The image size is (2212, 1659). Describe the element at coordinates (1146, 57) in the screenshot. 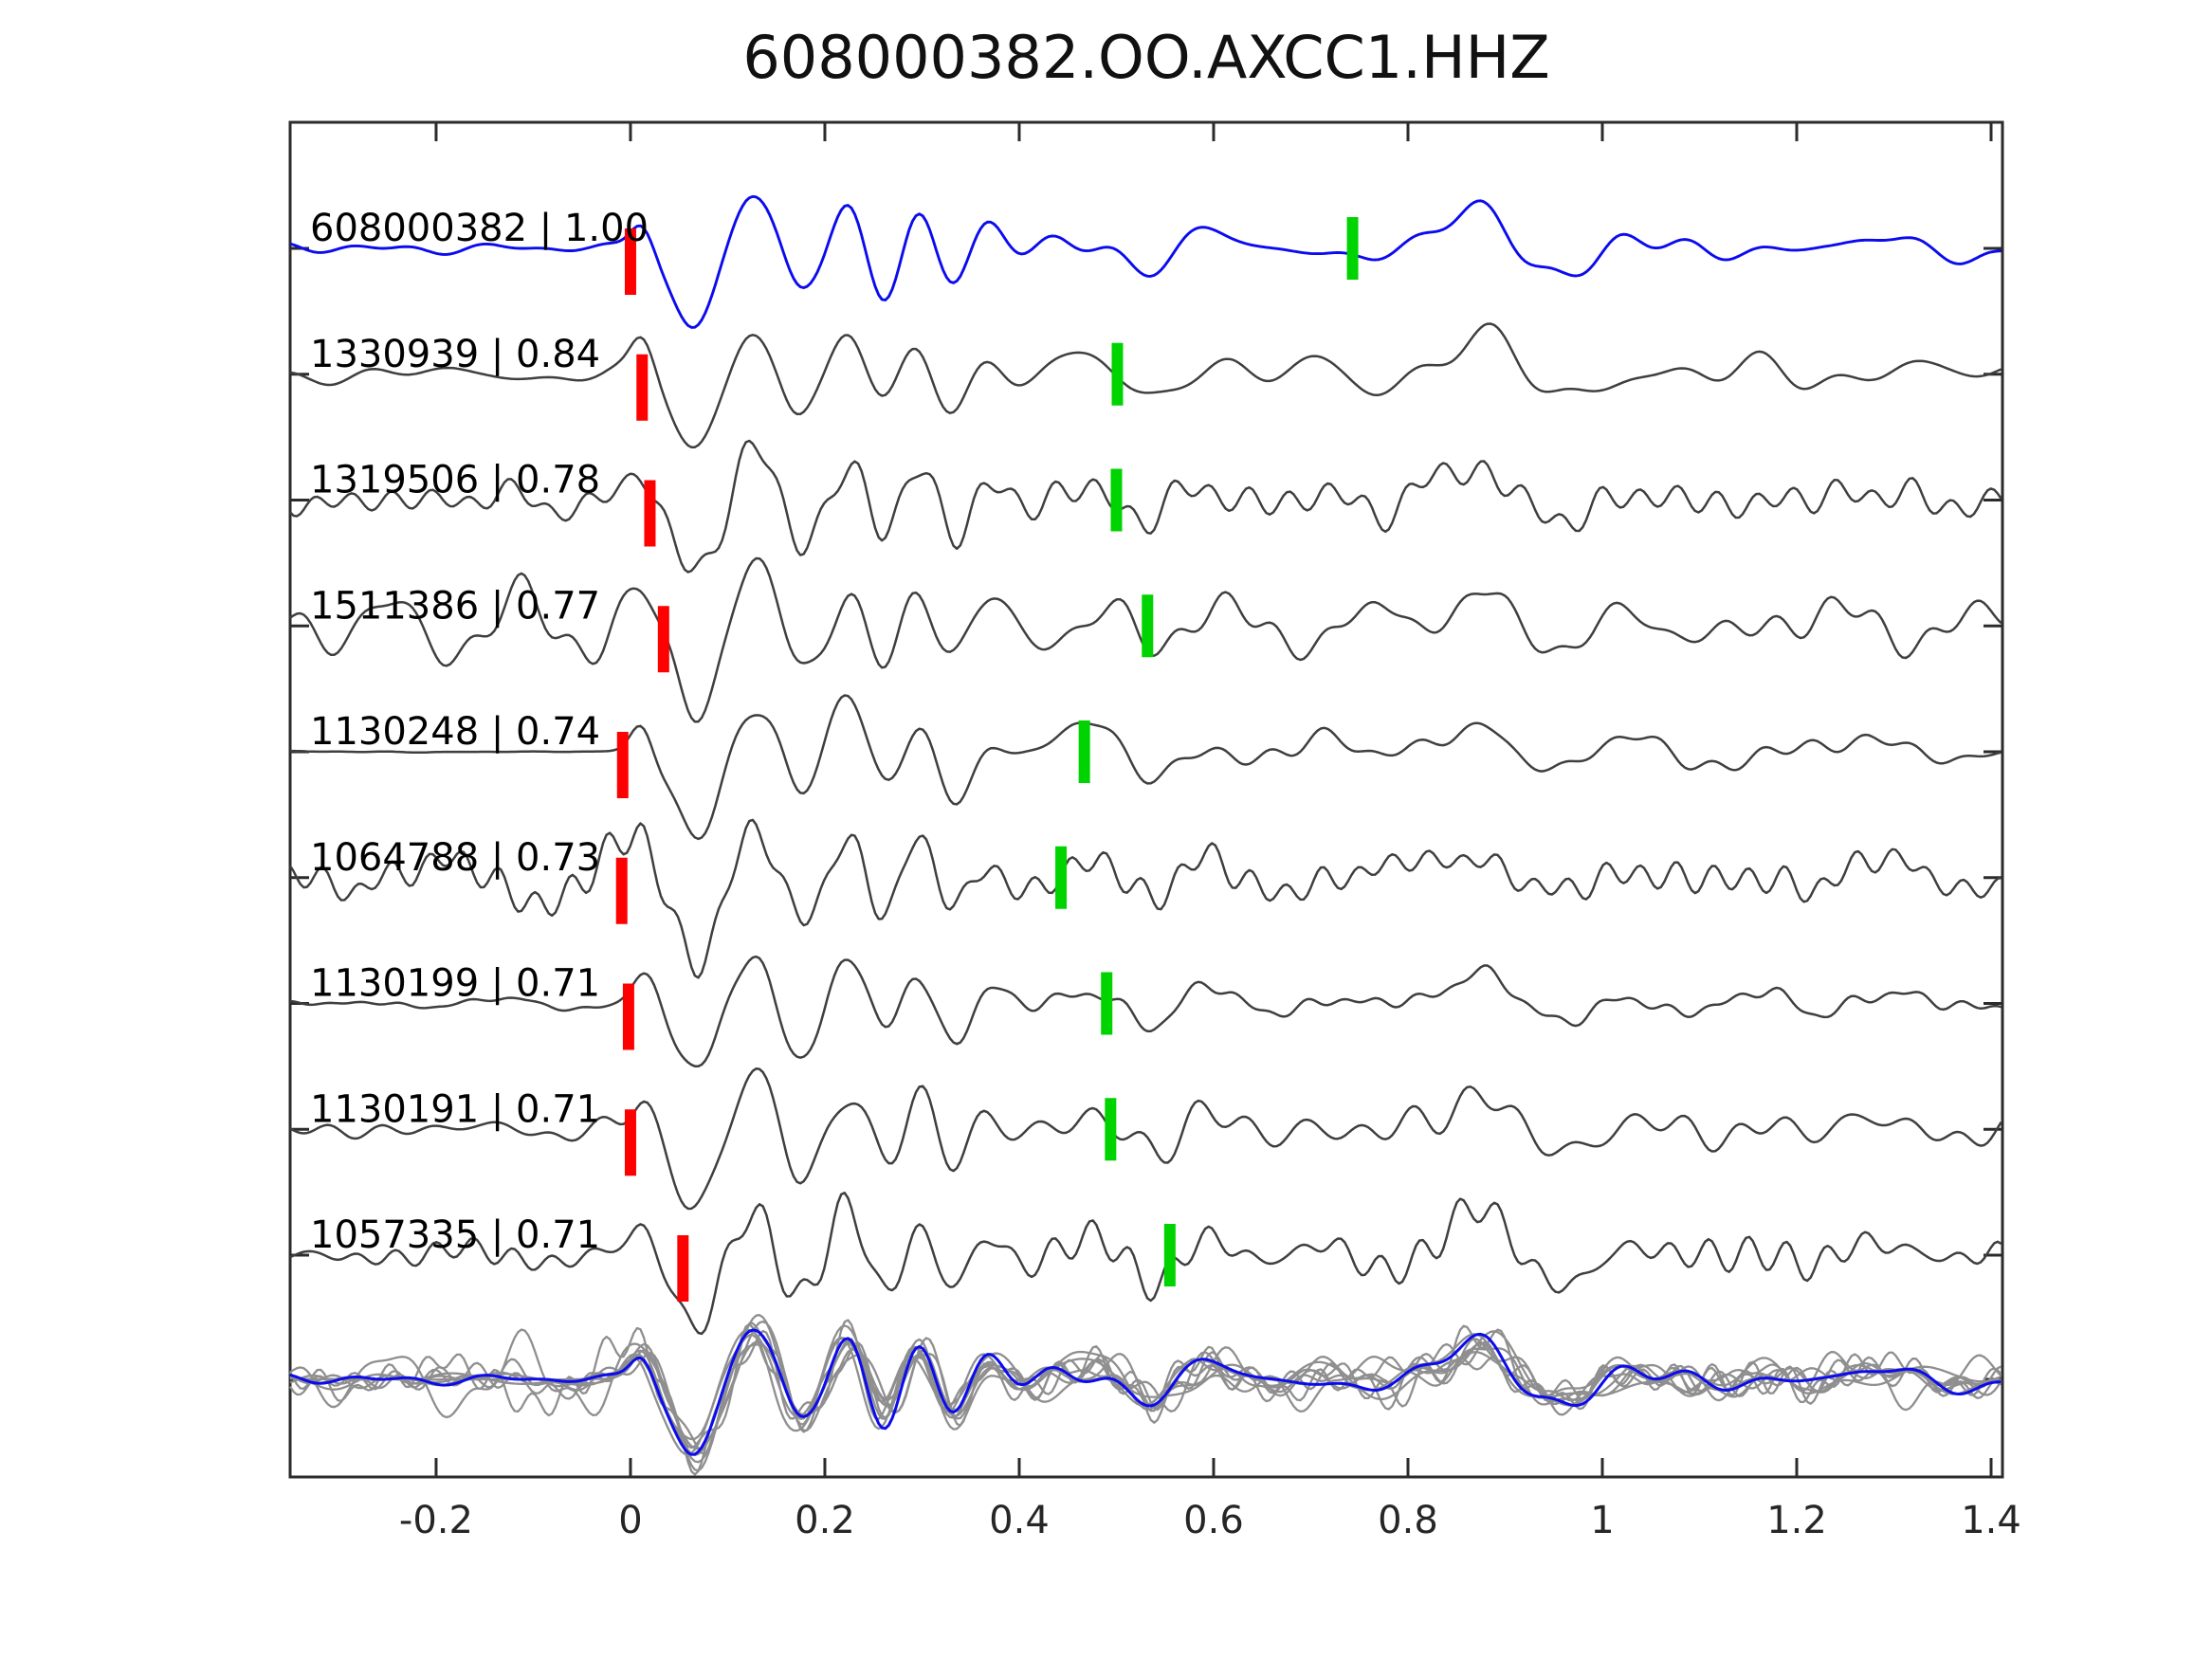

I see `figure-title: 608000382.OO.AXCC1.HHZ` at that location.